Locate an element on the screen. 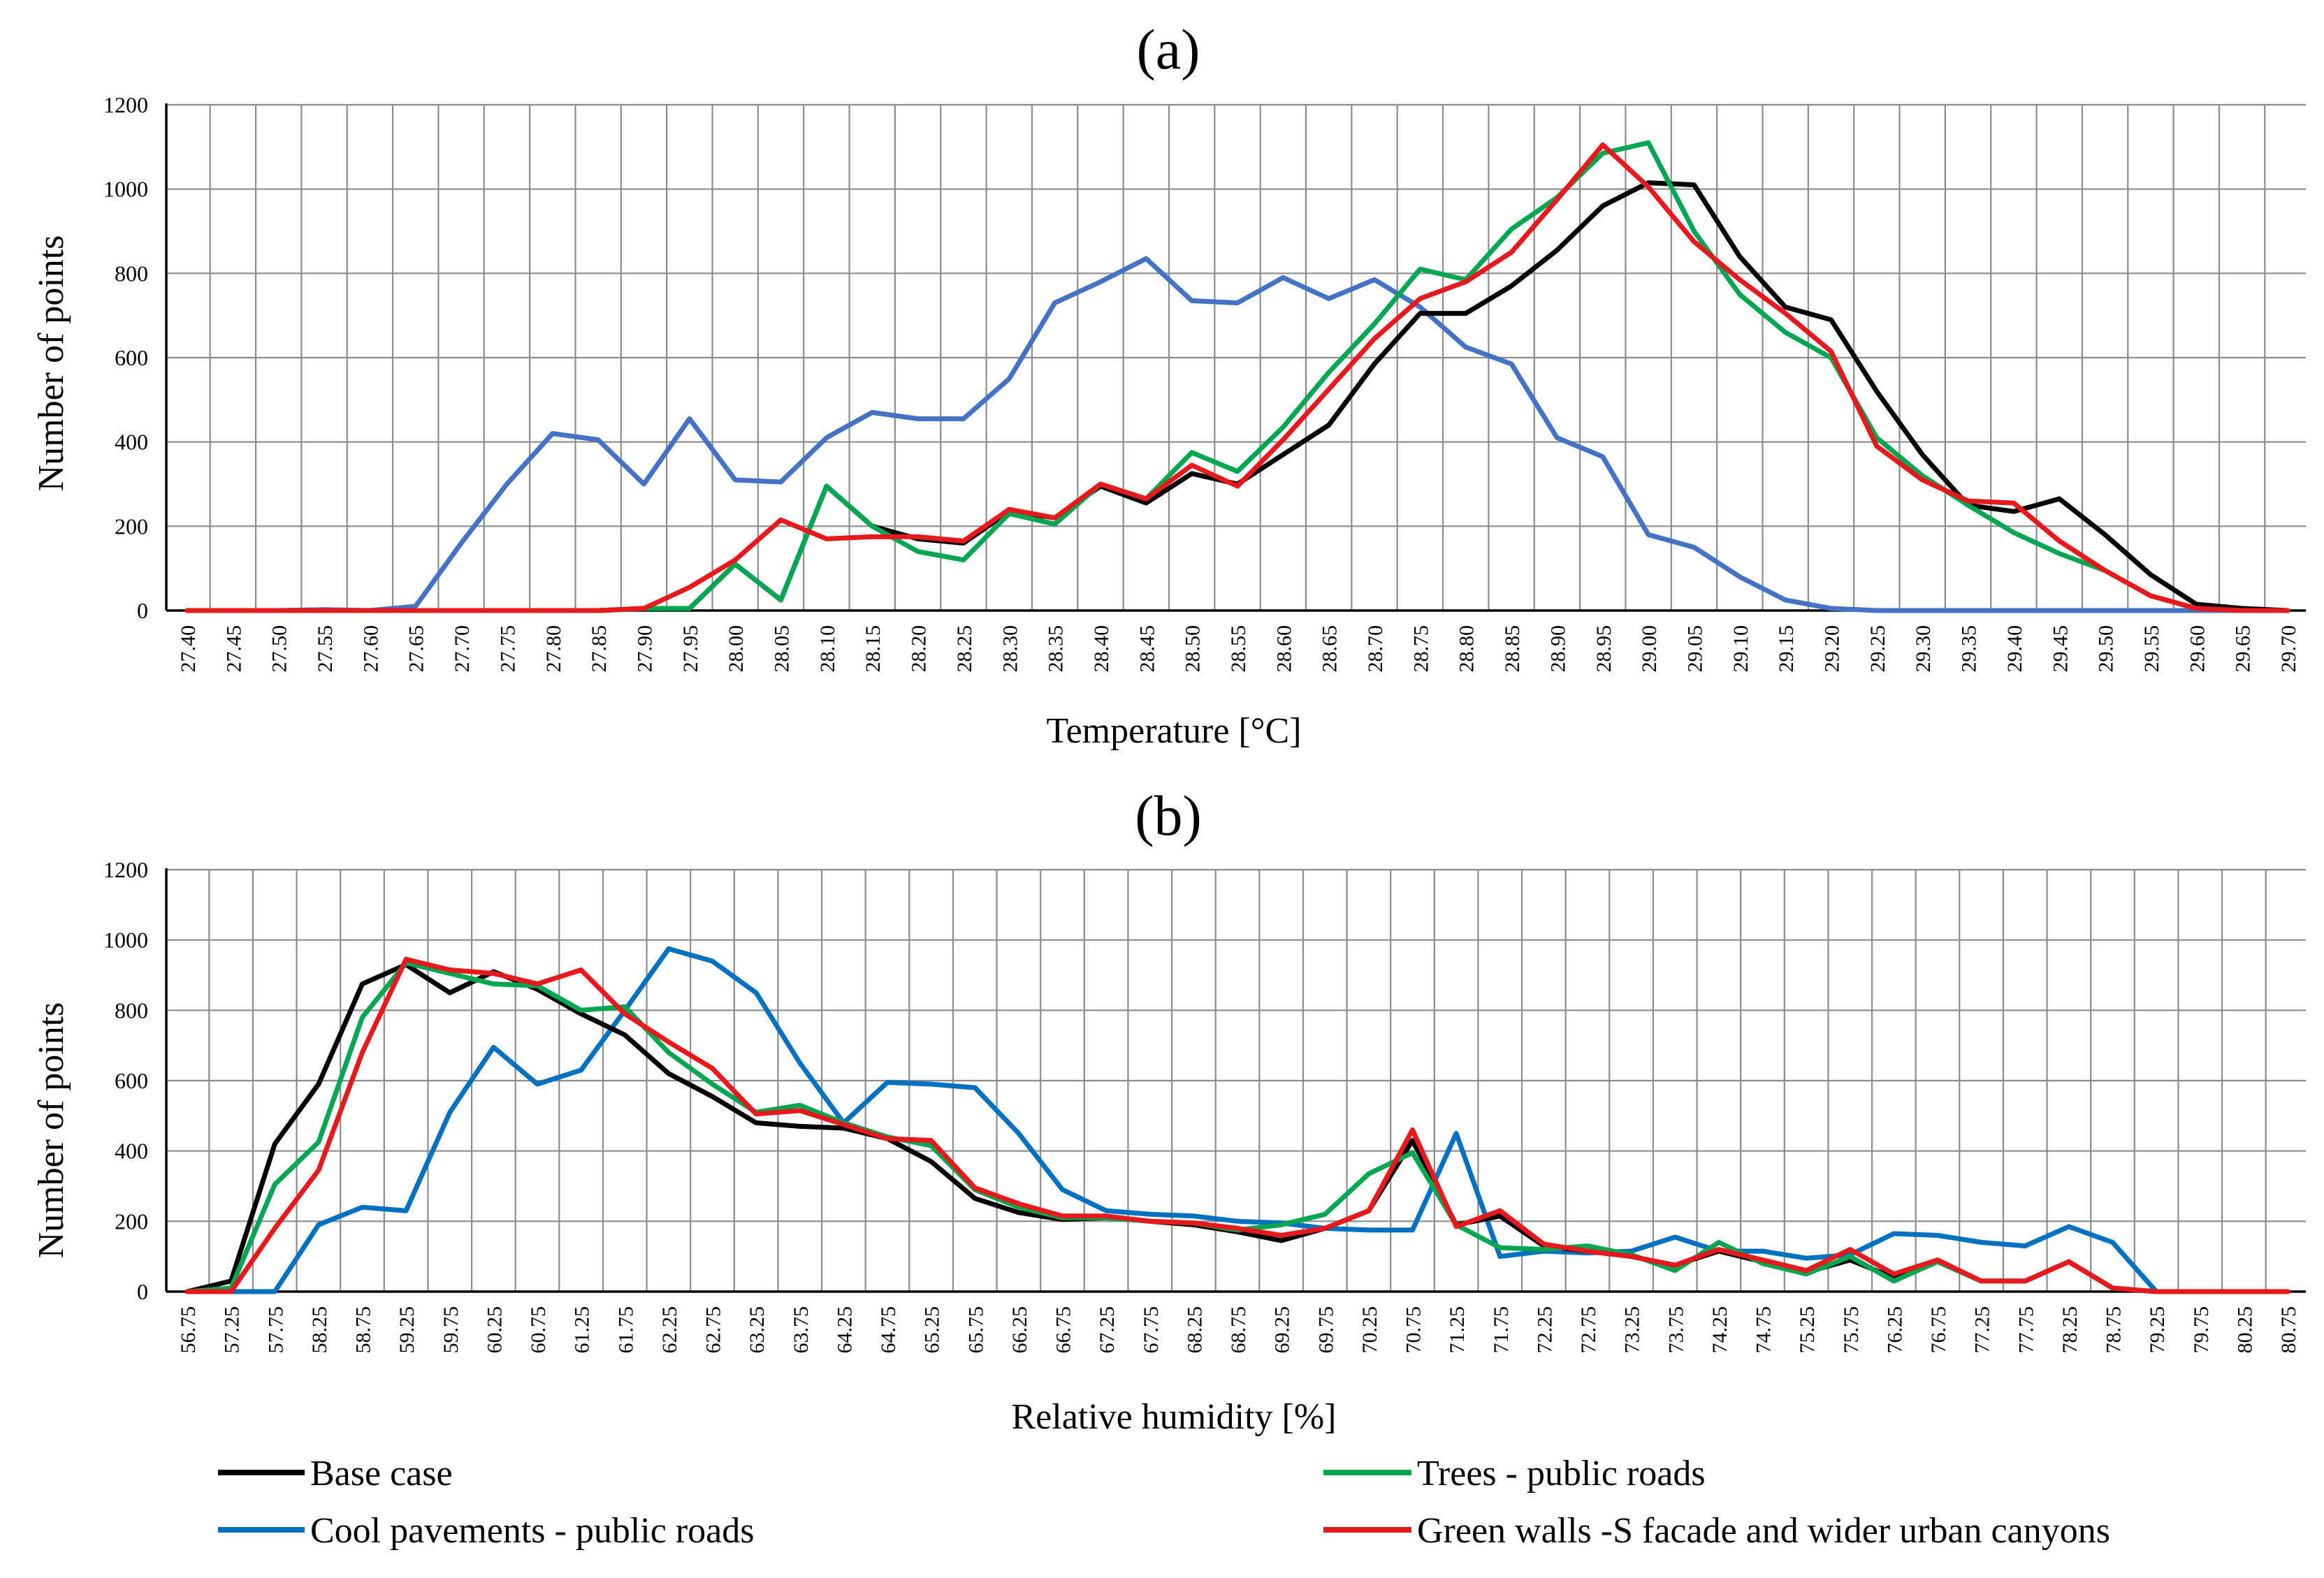 Image resolution: width=2324 pixels, height=1578 pixels. x-tick-label: 28.20 is located at coordinates (919, 649).